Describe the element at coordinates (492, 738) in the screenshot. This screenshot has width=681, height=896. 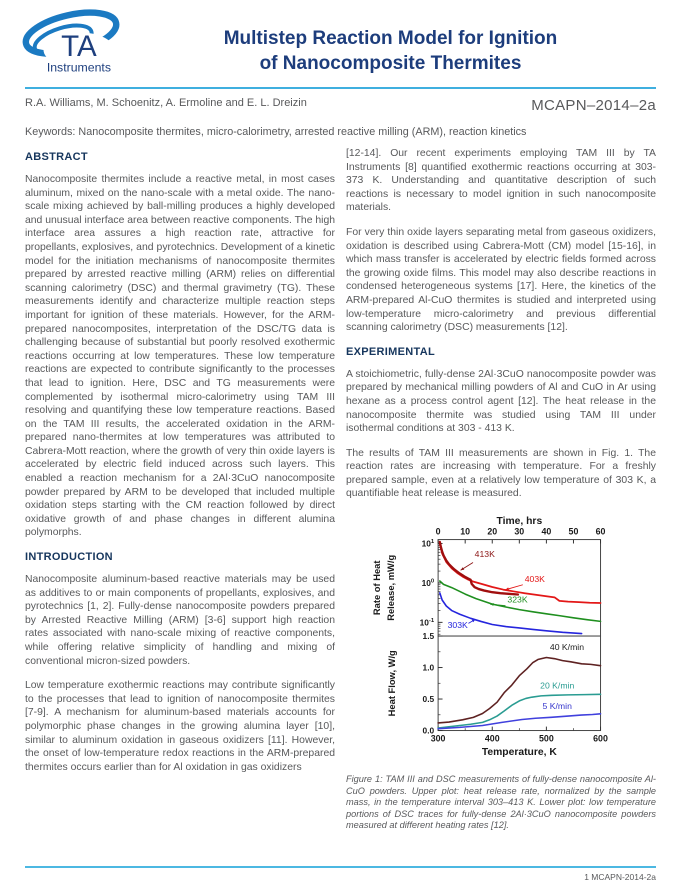
I see `svg-text: 400` at that location.